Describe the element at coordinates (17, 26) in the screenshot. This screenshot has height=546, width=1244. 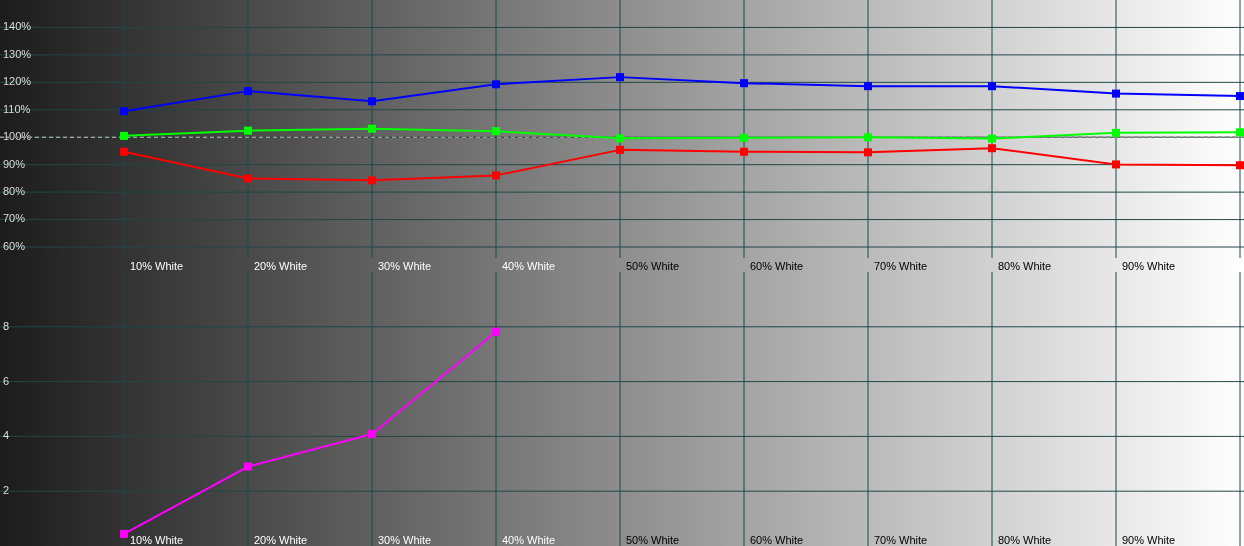
I see `y-tick-label: 140%` at that location.